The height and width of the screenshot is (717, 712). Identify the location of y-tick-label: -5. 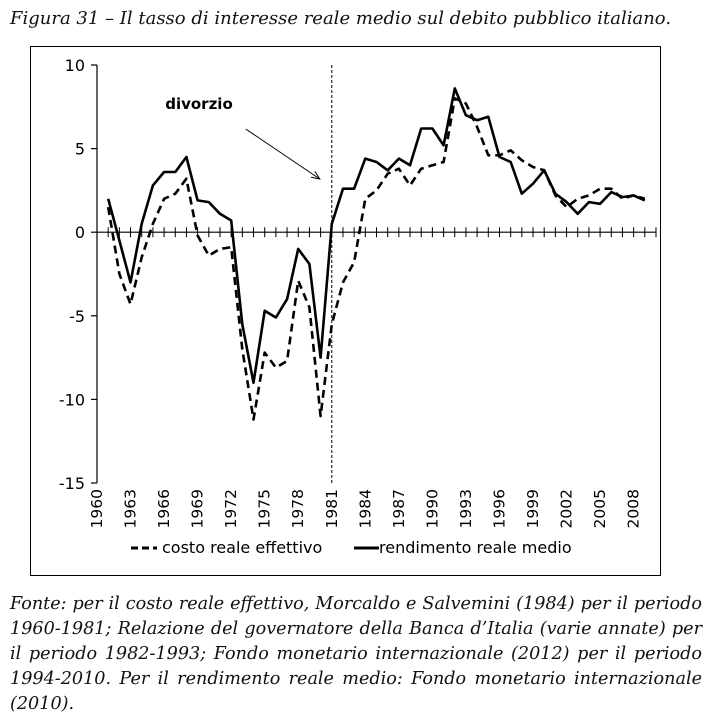
(77, 316).